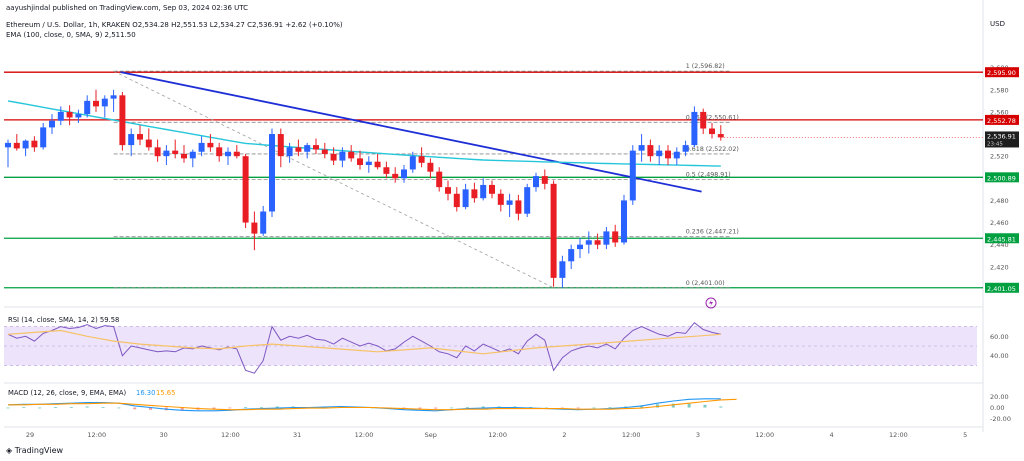 This screenshot has height=461, width=1024. What do you see at coordinates (67, 393) in the screenshot?
I see `macd-legend: MACD (12, 26, close, 9, EMA, EMA)` at bounding box center [67, 393].